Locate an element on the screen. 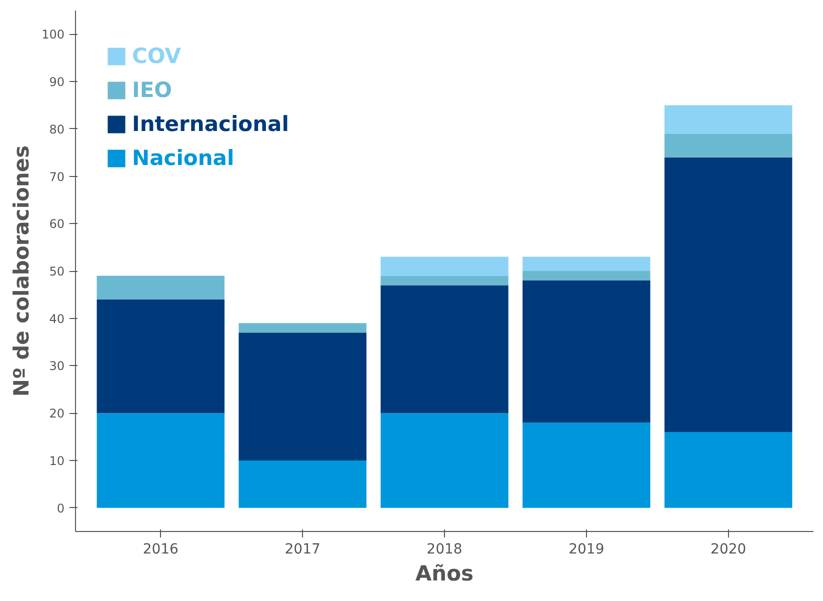 The height and width of the screenshot is (601, 823). y-axis-title: Nº de colaboraciones is located at coordinates (22, 271).